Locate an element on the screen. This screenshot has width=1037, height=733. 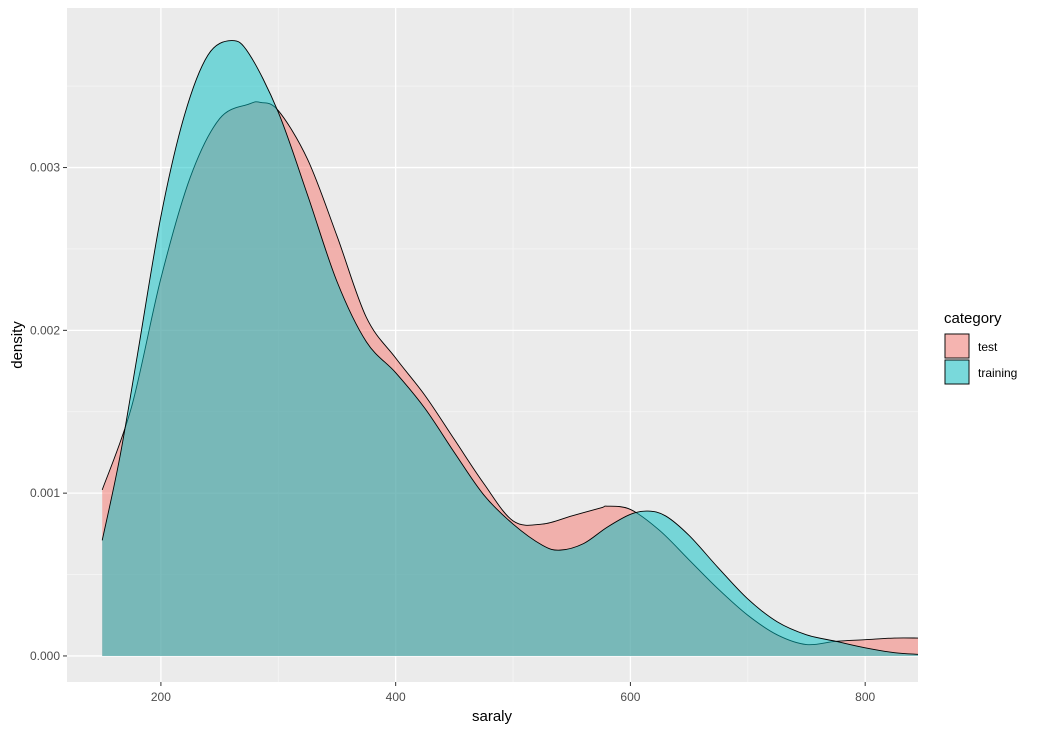
x-tick-label: 400 is located at coordinates (396, 697).